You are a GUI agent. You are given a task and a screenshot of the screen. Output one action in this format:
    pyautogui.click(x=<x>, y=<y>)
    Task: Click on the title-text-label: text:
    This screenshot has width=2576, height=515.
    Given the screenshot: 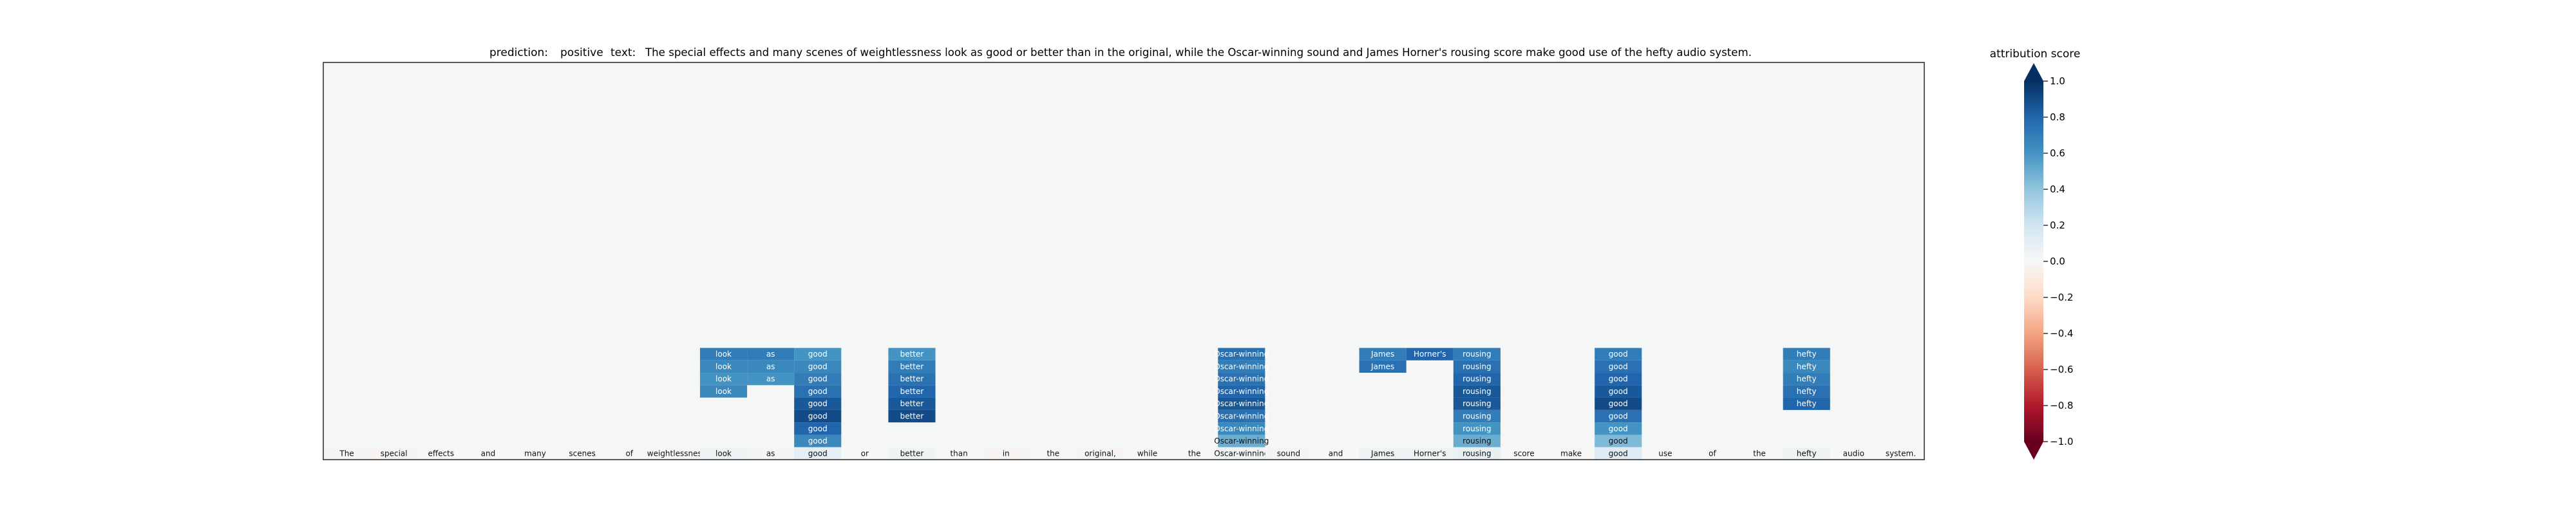 What is the action you would take?
    pyautogui.click(x=623, y=52)
    